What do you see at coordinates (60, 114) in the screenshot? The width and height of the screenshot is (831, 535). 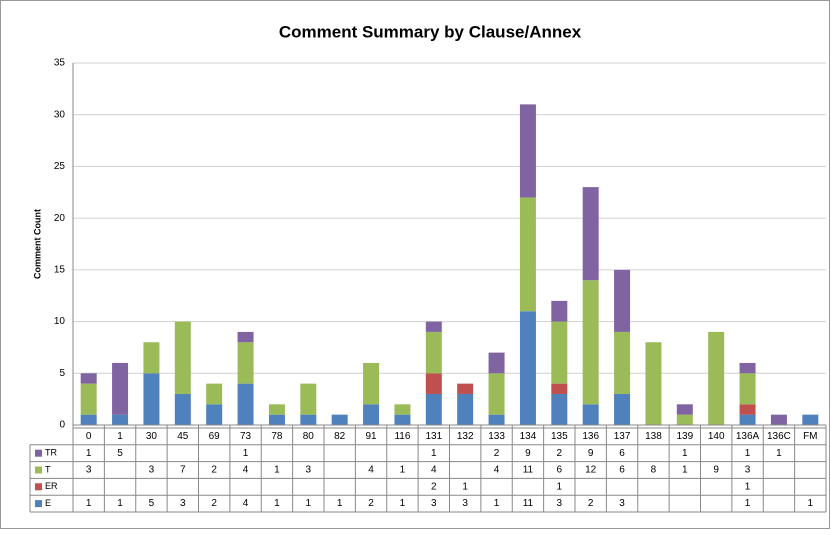 I see `y-tick-label: 30` at bounding box center [60, 114].